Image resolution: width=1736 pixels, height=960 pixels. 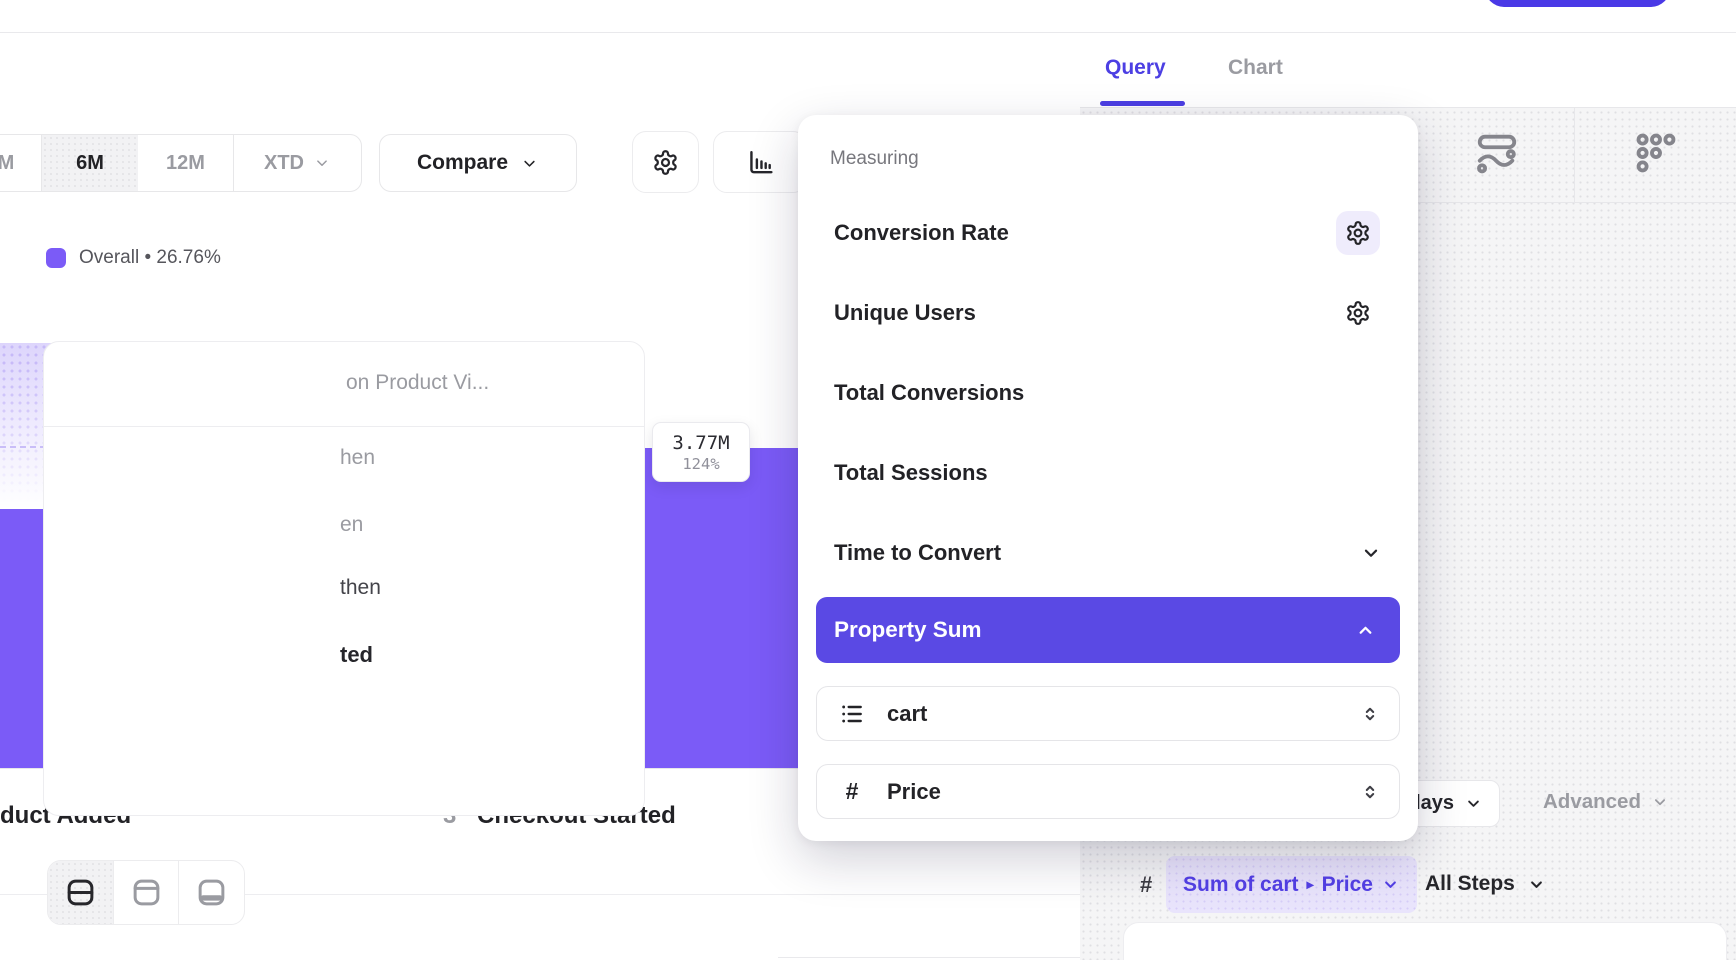 I want to click on property-sum-label: Property Sum, so click(x=908, y=629).